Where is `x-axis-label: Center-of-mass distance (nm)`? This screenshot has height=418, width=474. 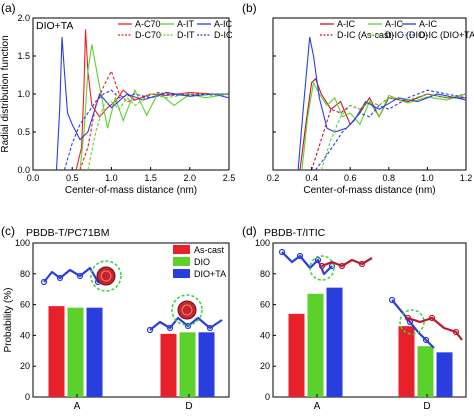
x-axis-label: Center-of-mass distance (nm) is located at coordinates (369, 190).